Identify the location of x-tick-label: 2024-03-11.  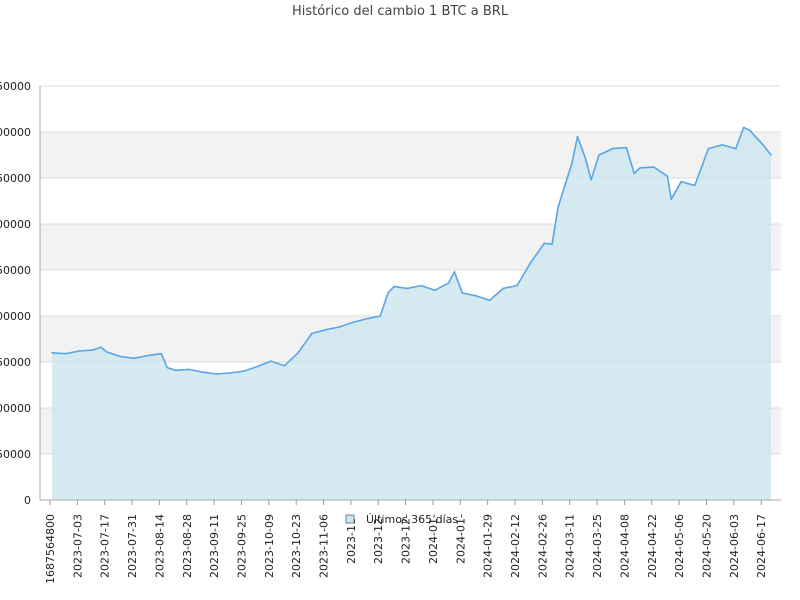
(570, 546).